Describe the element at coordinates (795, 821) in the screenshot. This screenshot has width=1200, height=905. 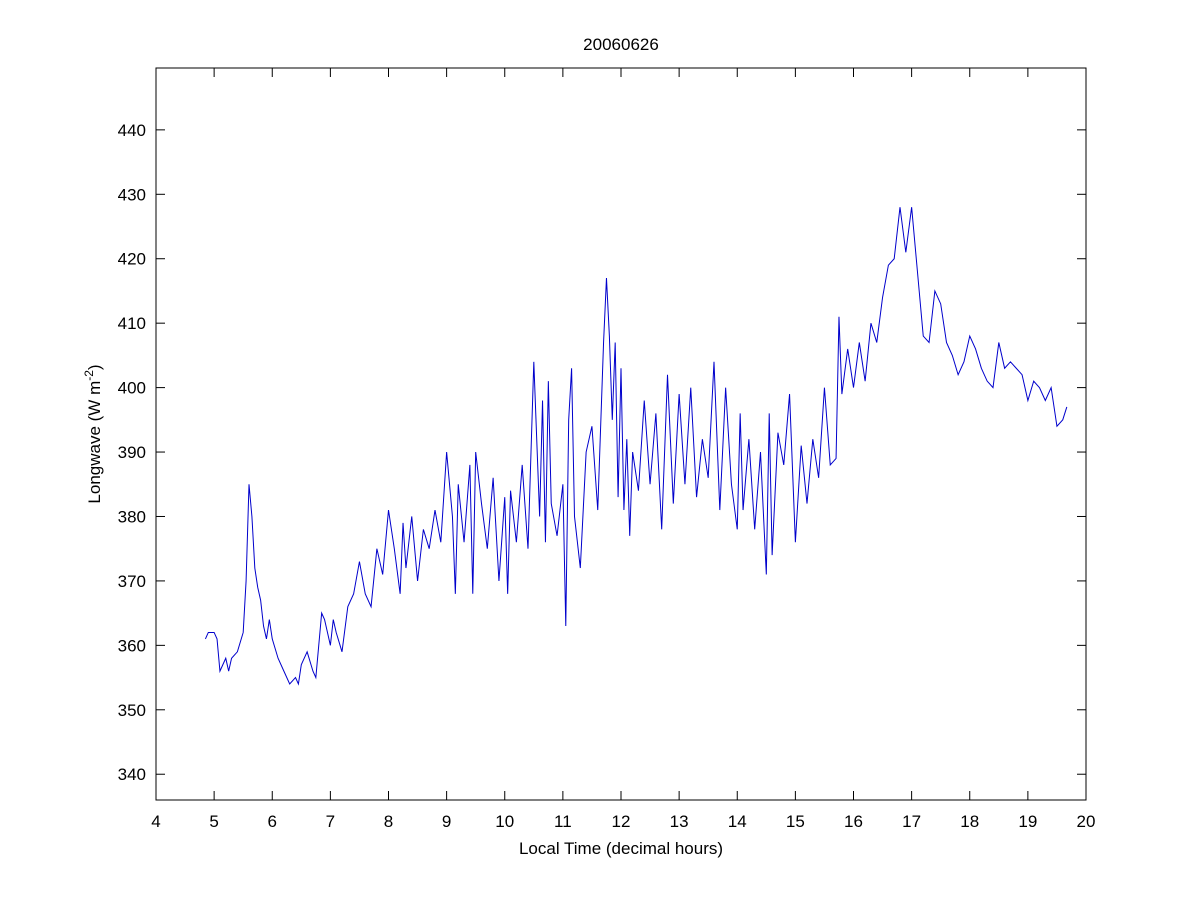
I see `x-tick-label: 15` at that location.